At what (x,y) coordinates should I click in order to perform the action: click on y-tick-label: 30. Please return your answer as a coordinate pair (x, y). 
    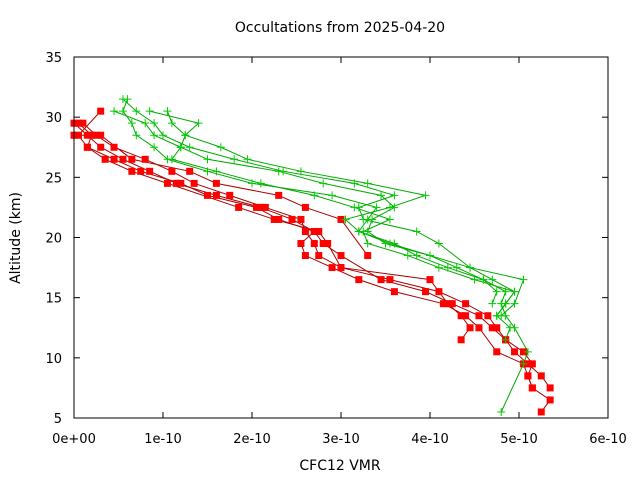
    Looking at the image, I should click on (53, 118).